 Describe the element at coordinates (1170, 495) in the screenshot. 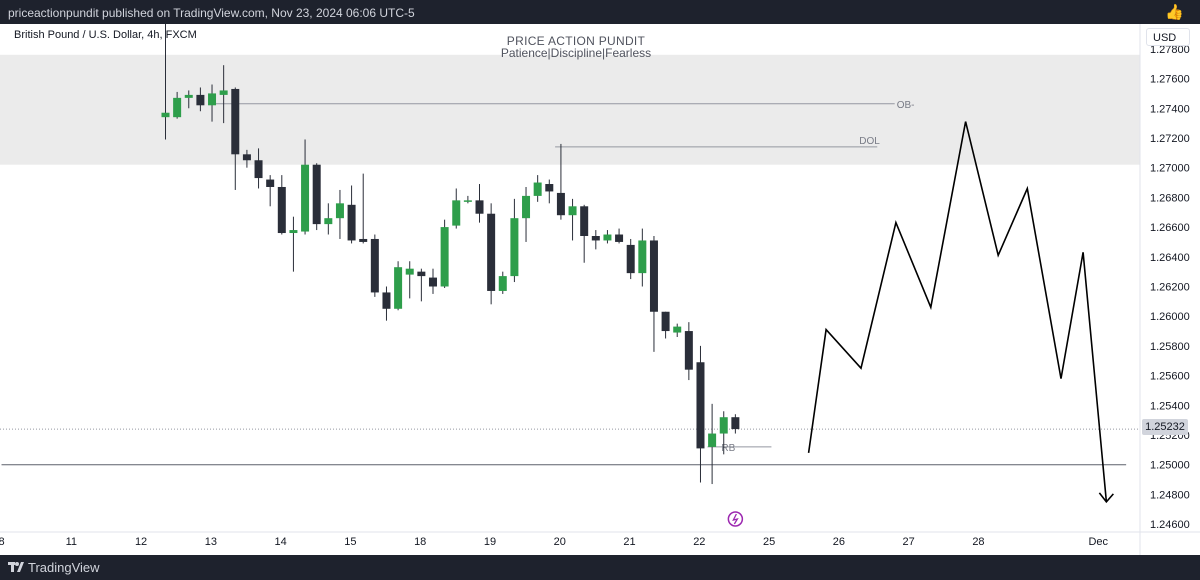

I see `y-tick-label: 1.24800` at that location.